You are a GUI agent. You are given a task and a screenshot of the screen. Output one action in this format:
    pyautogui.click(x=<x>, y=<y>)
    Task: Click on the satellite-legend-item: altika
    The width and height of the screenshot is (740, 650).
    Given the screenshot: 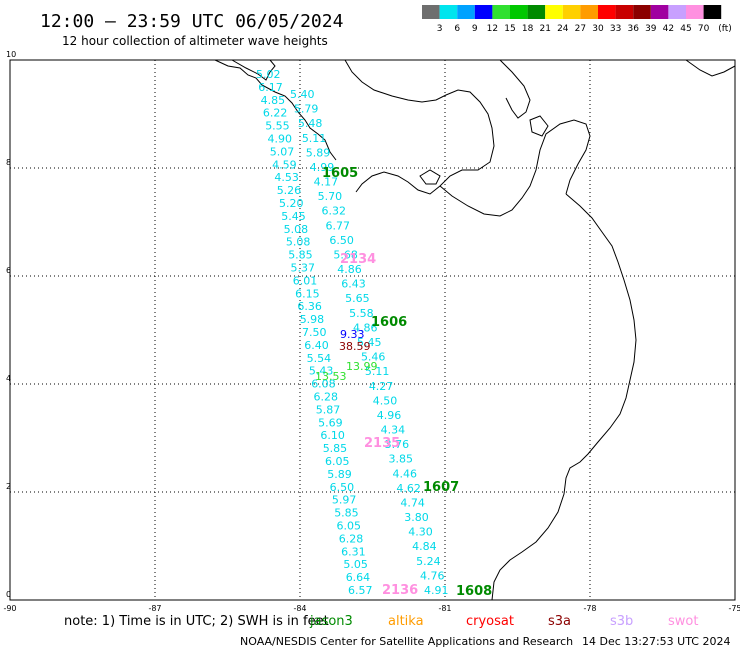 What is the action you would take?
    pyautogui.click(x=406, y=621)
    